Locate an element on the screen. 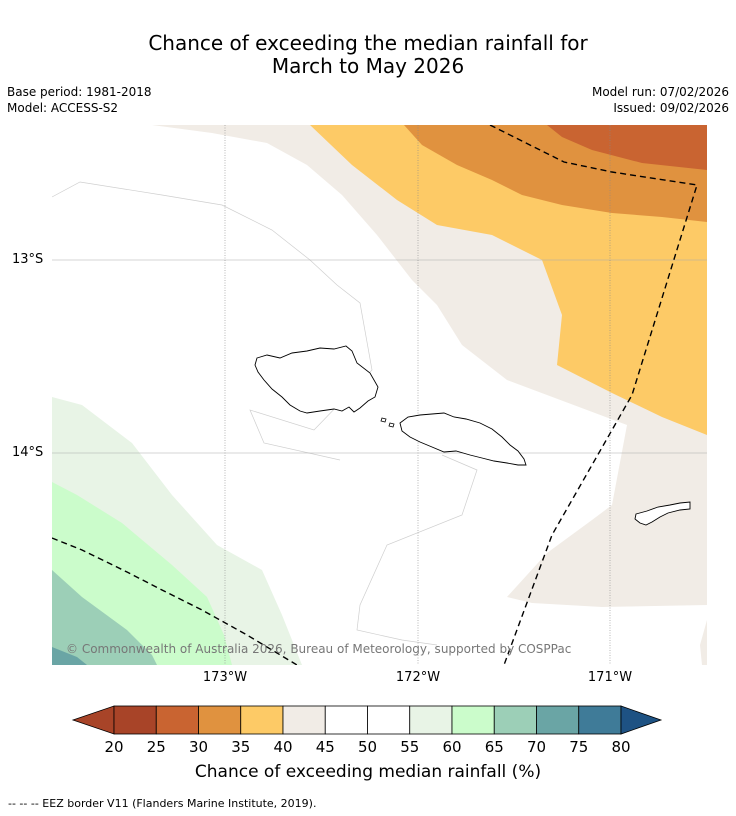 The height and width of the screenshot is (816, 736). lat-label-13s: 13°S is located at coordinates (28, 259).